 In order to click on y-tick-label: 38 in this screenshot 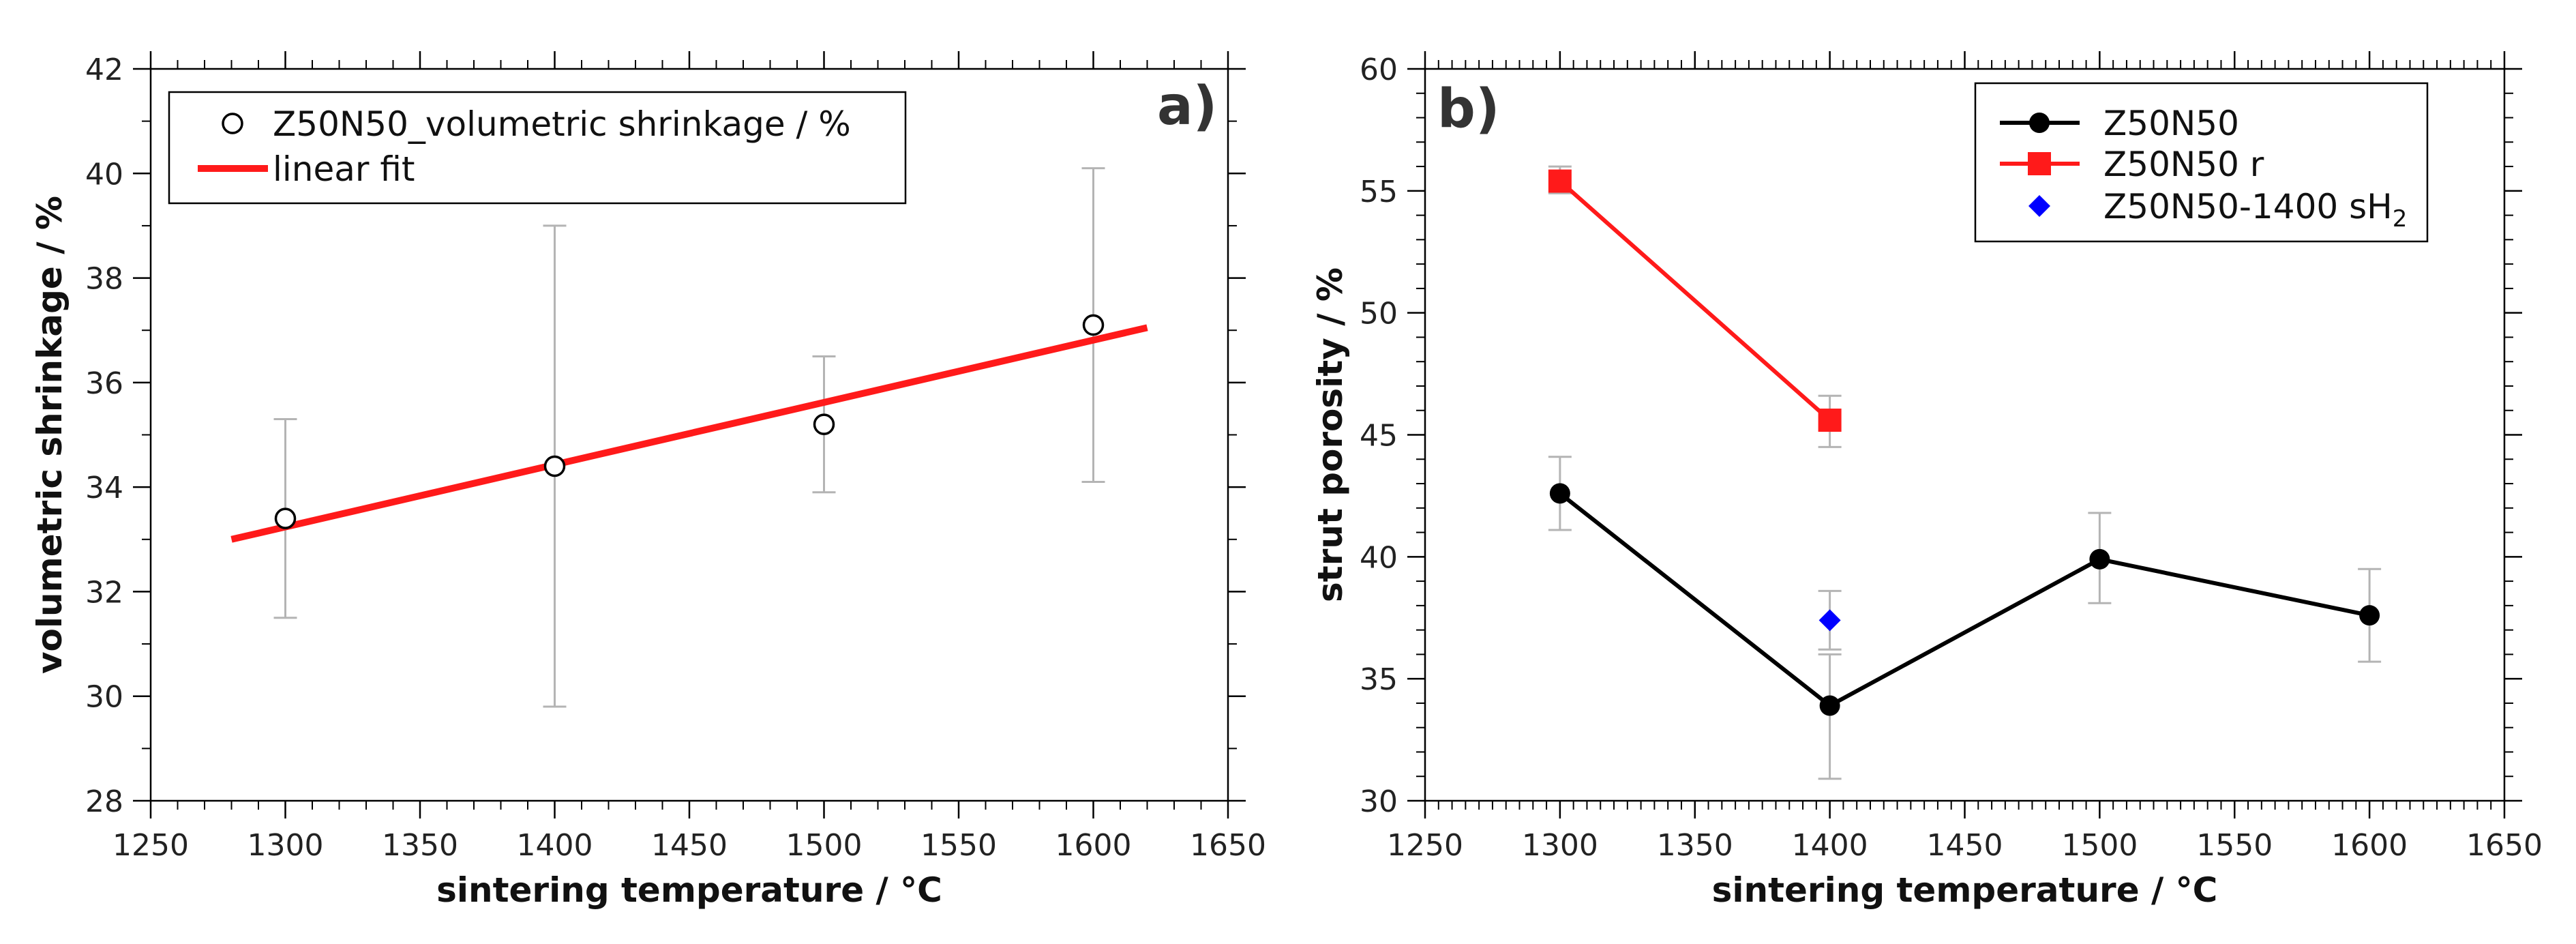, I will do `click(104, 279)`.